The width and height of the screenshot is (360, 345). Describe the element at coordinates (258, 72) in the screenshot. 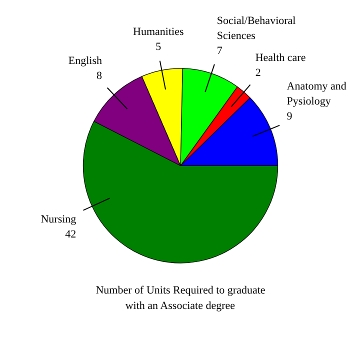

I see `data-label: 2` at that location.